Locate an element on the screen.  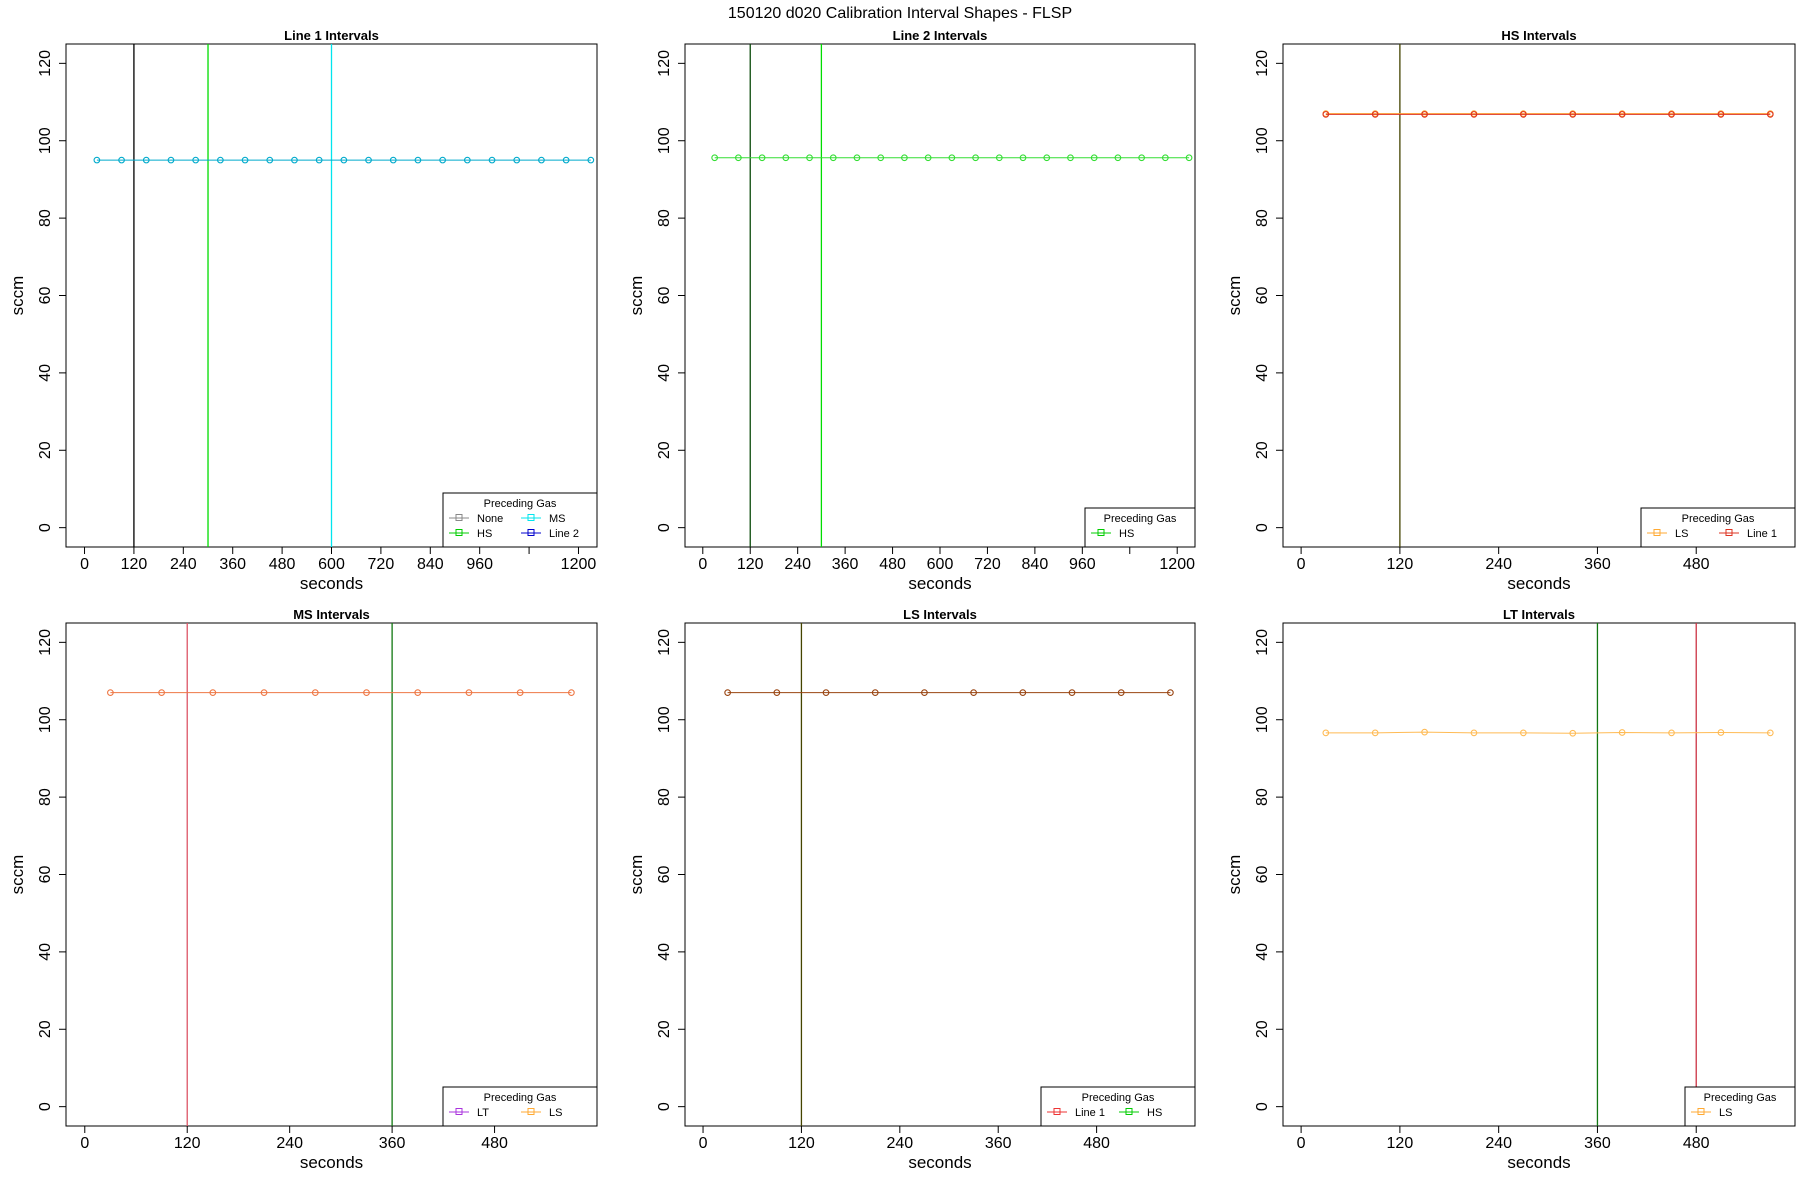
legend: Preceding Gas LS Line 1 is located at coordinates (1718, 527).